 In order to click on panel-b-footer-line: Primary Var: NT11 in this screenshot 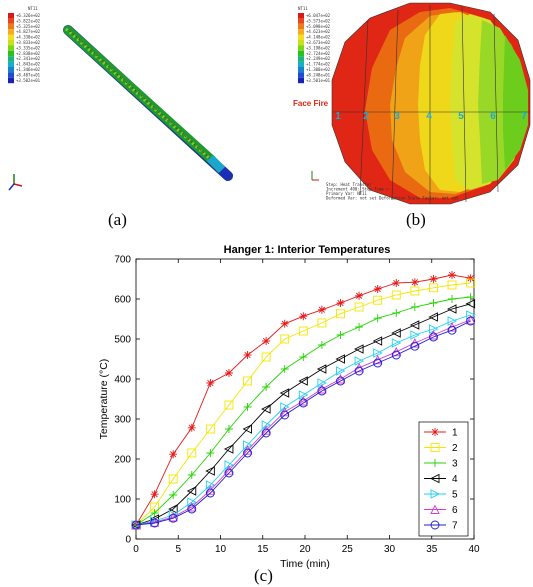, I will do `click(347, 193)`.